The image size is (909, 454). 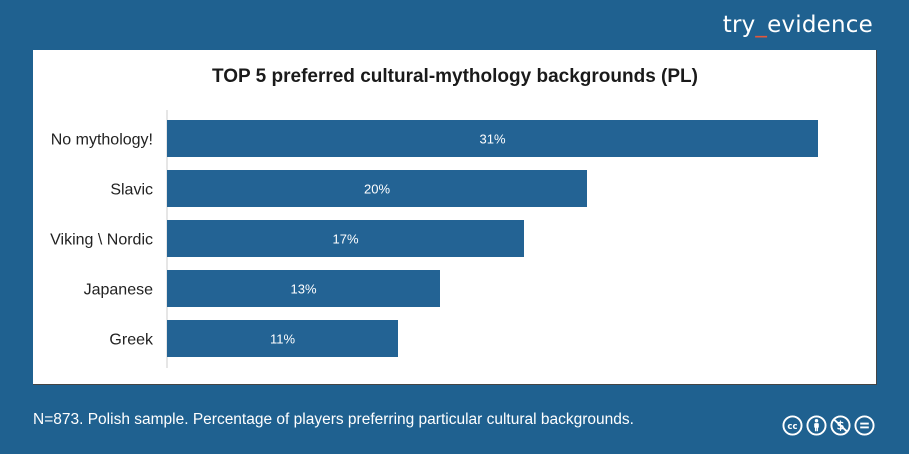 I want to click on data-label: 20%, so click(x=377, y=189).